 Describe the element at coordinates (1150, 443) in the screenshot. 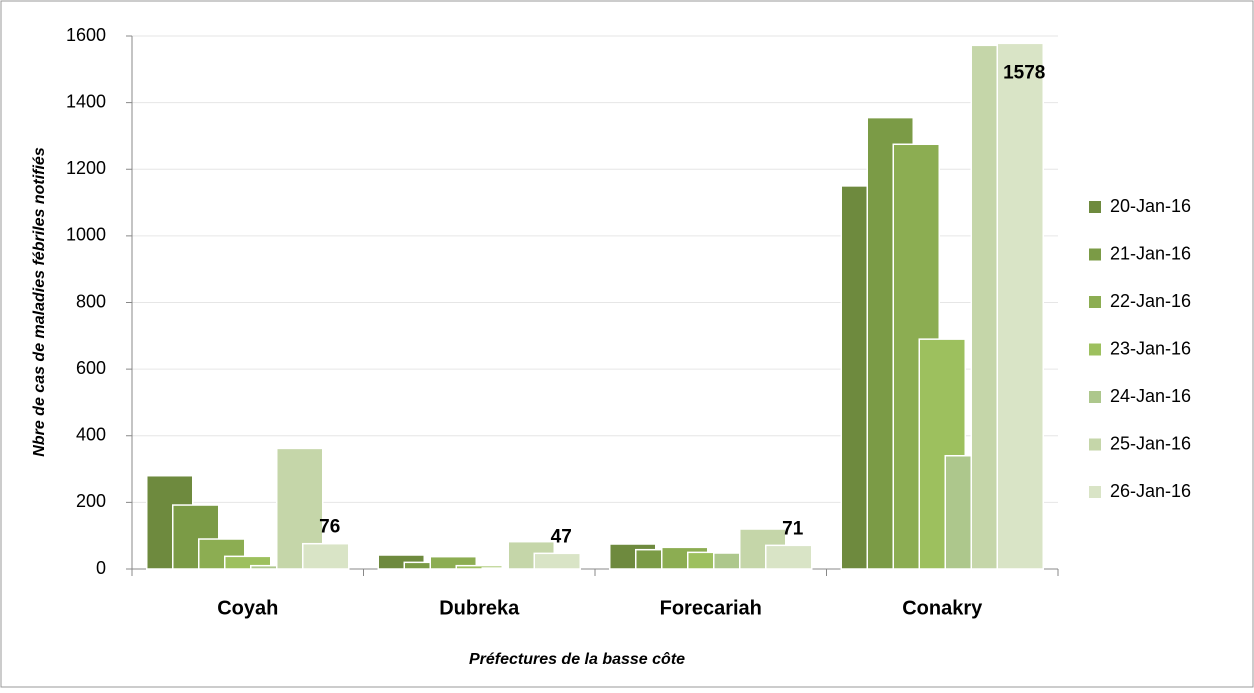

I see `legend-label: 25-Jan-16` at that location.